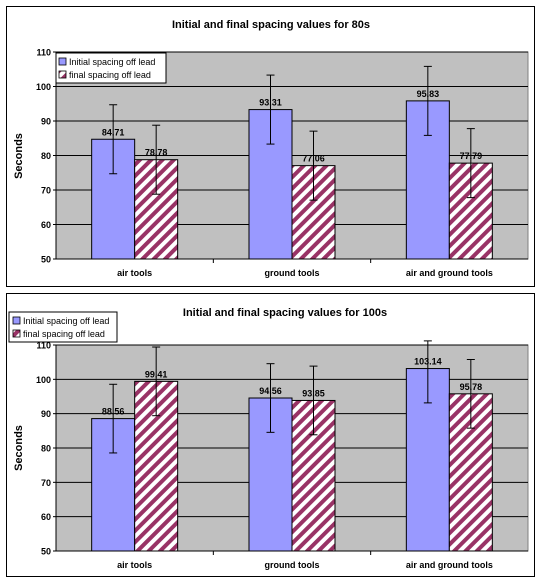 The height and width of the screenshot is (581, 541). Describe the element at coordinates (270, 391) in the screenshot. I see `value-label: 94.56` at that location.